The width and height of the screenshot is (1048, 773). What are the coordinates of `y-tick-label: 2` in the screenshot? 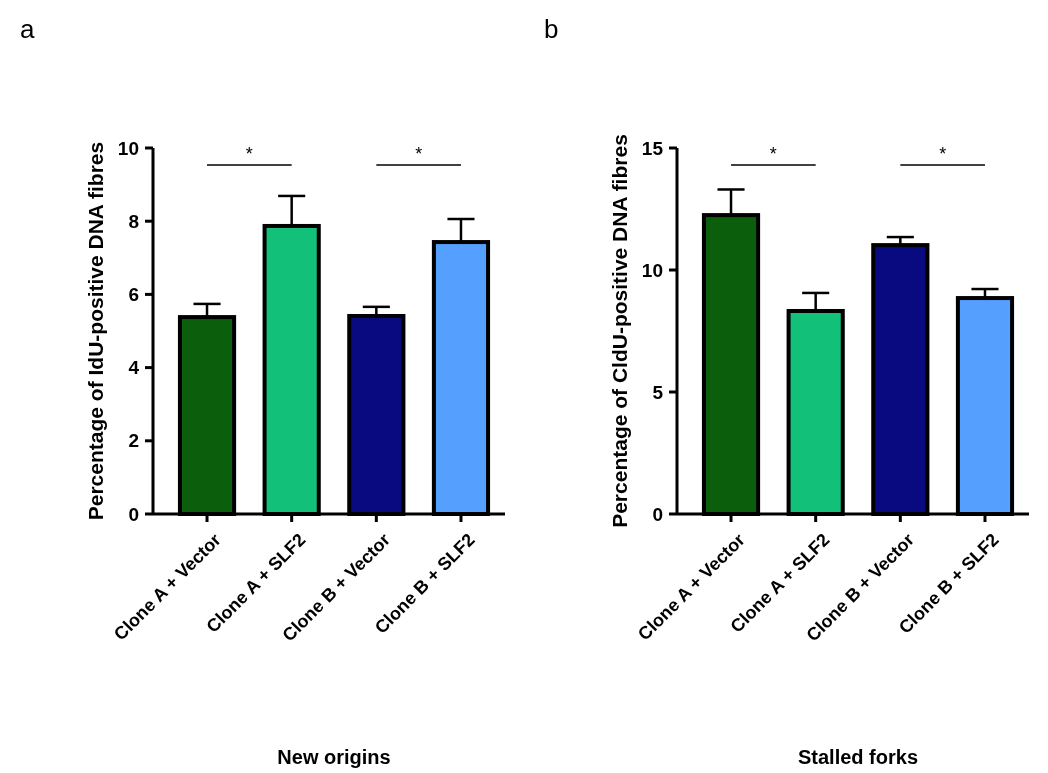 It's located at (133, 441).